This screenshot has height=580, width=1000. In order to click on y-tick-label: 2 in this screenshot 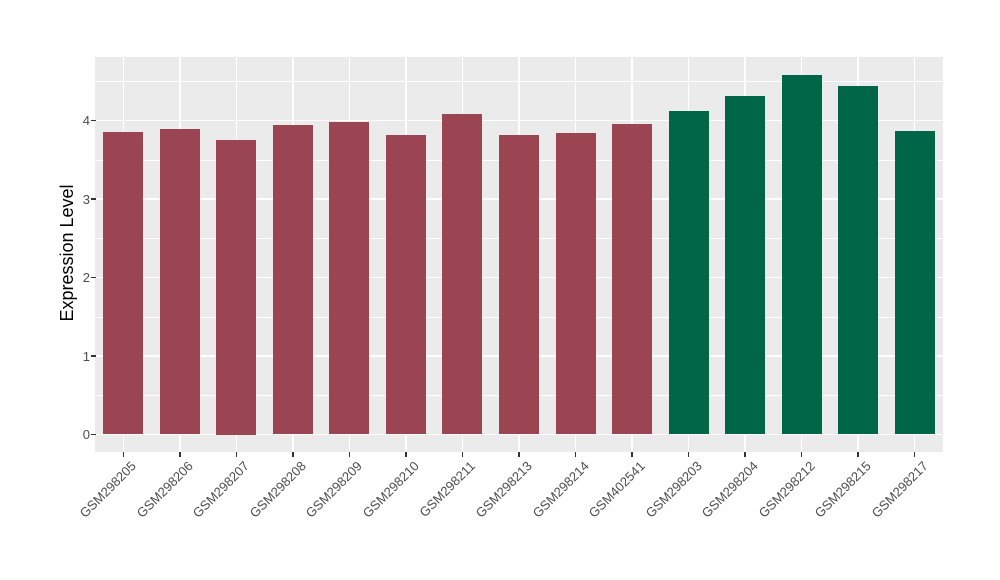, I will do `click(86, 277)`.